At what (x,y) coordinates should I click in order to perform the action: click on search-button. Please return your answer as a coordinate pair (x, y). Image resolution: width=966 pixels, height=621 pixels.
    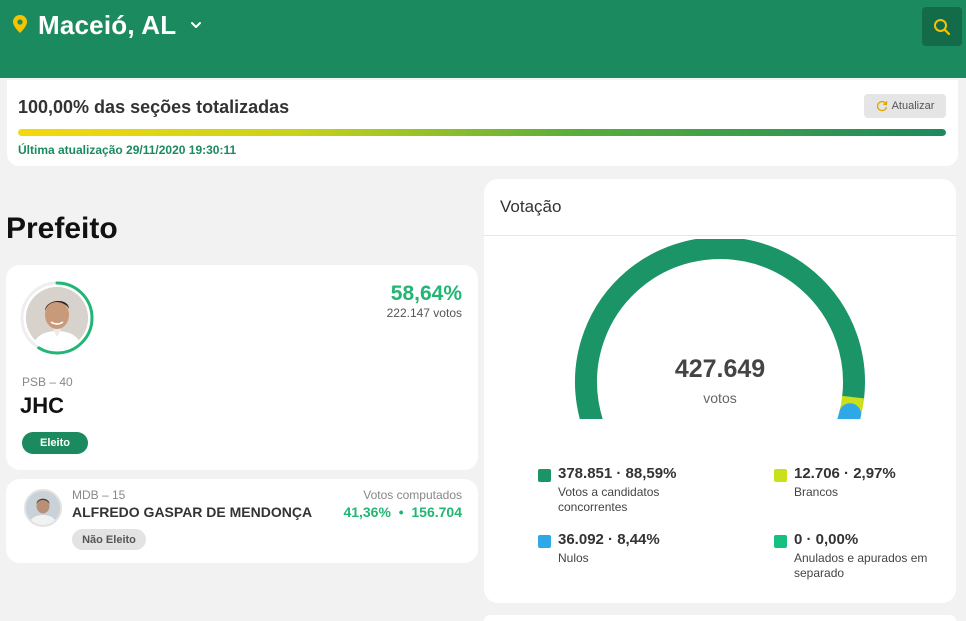
    Looking at the image, I should click on (942, 26).